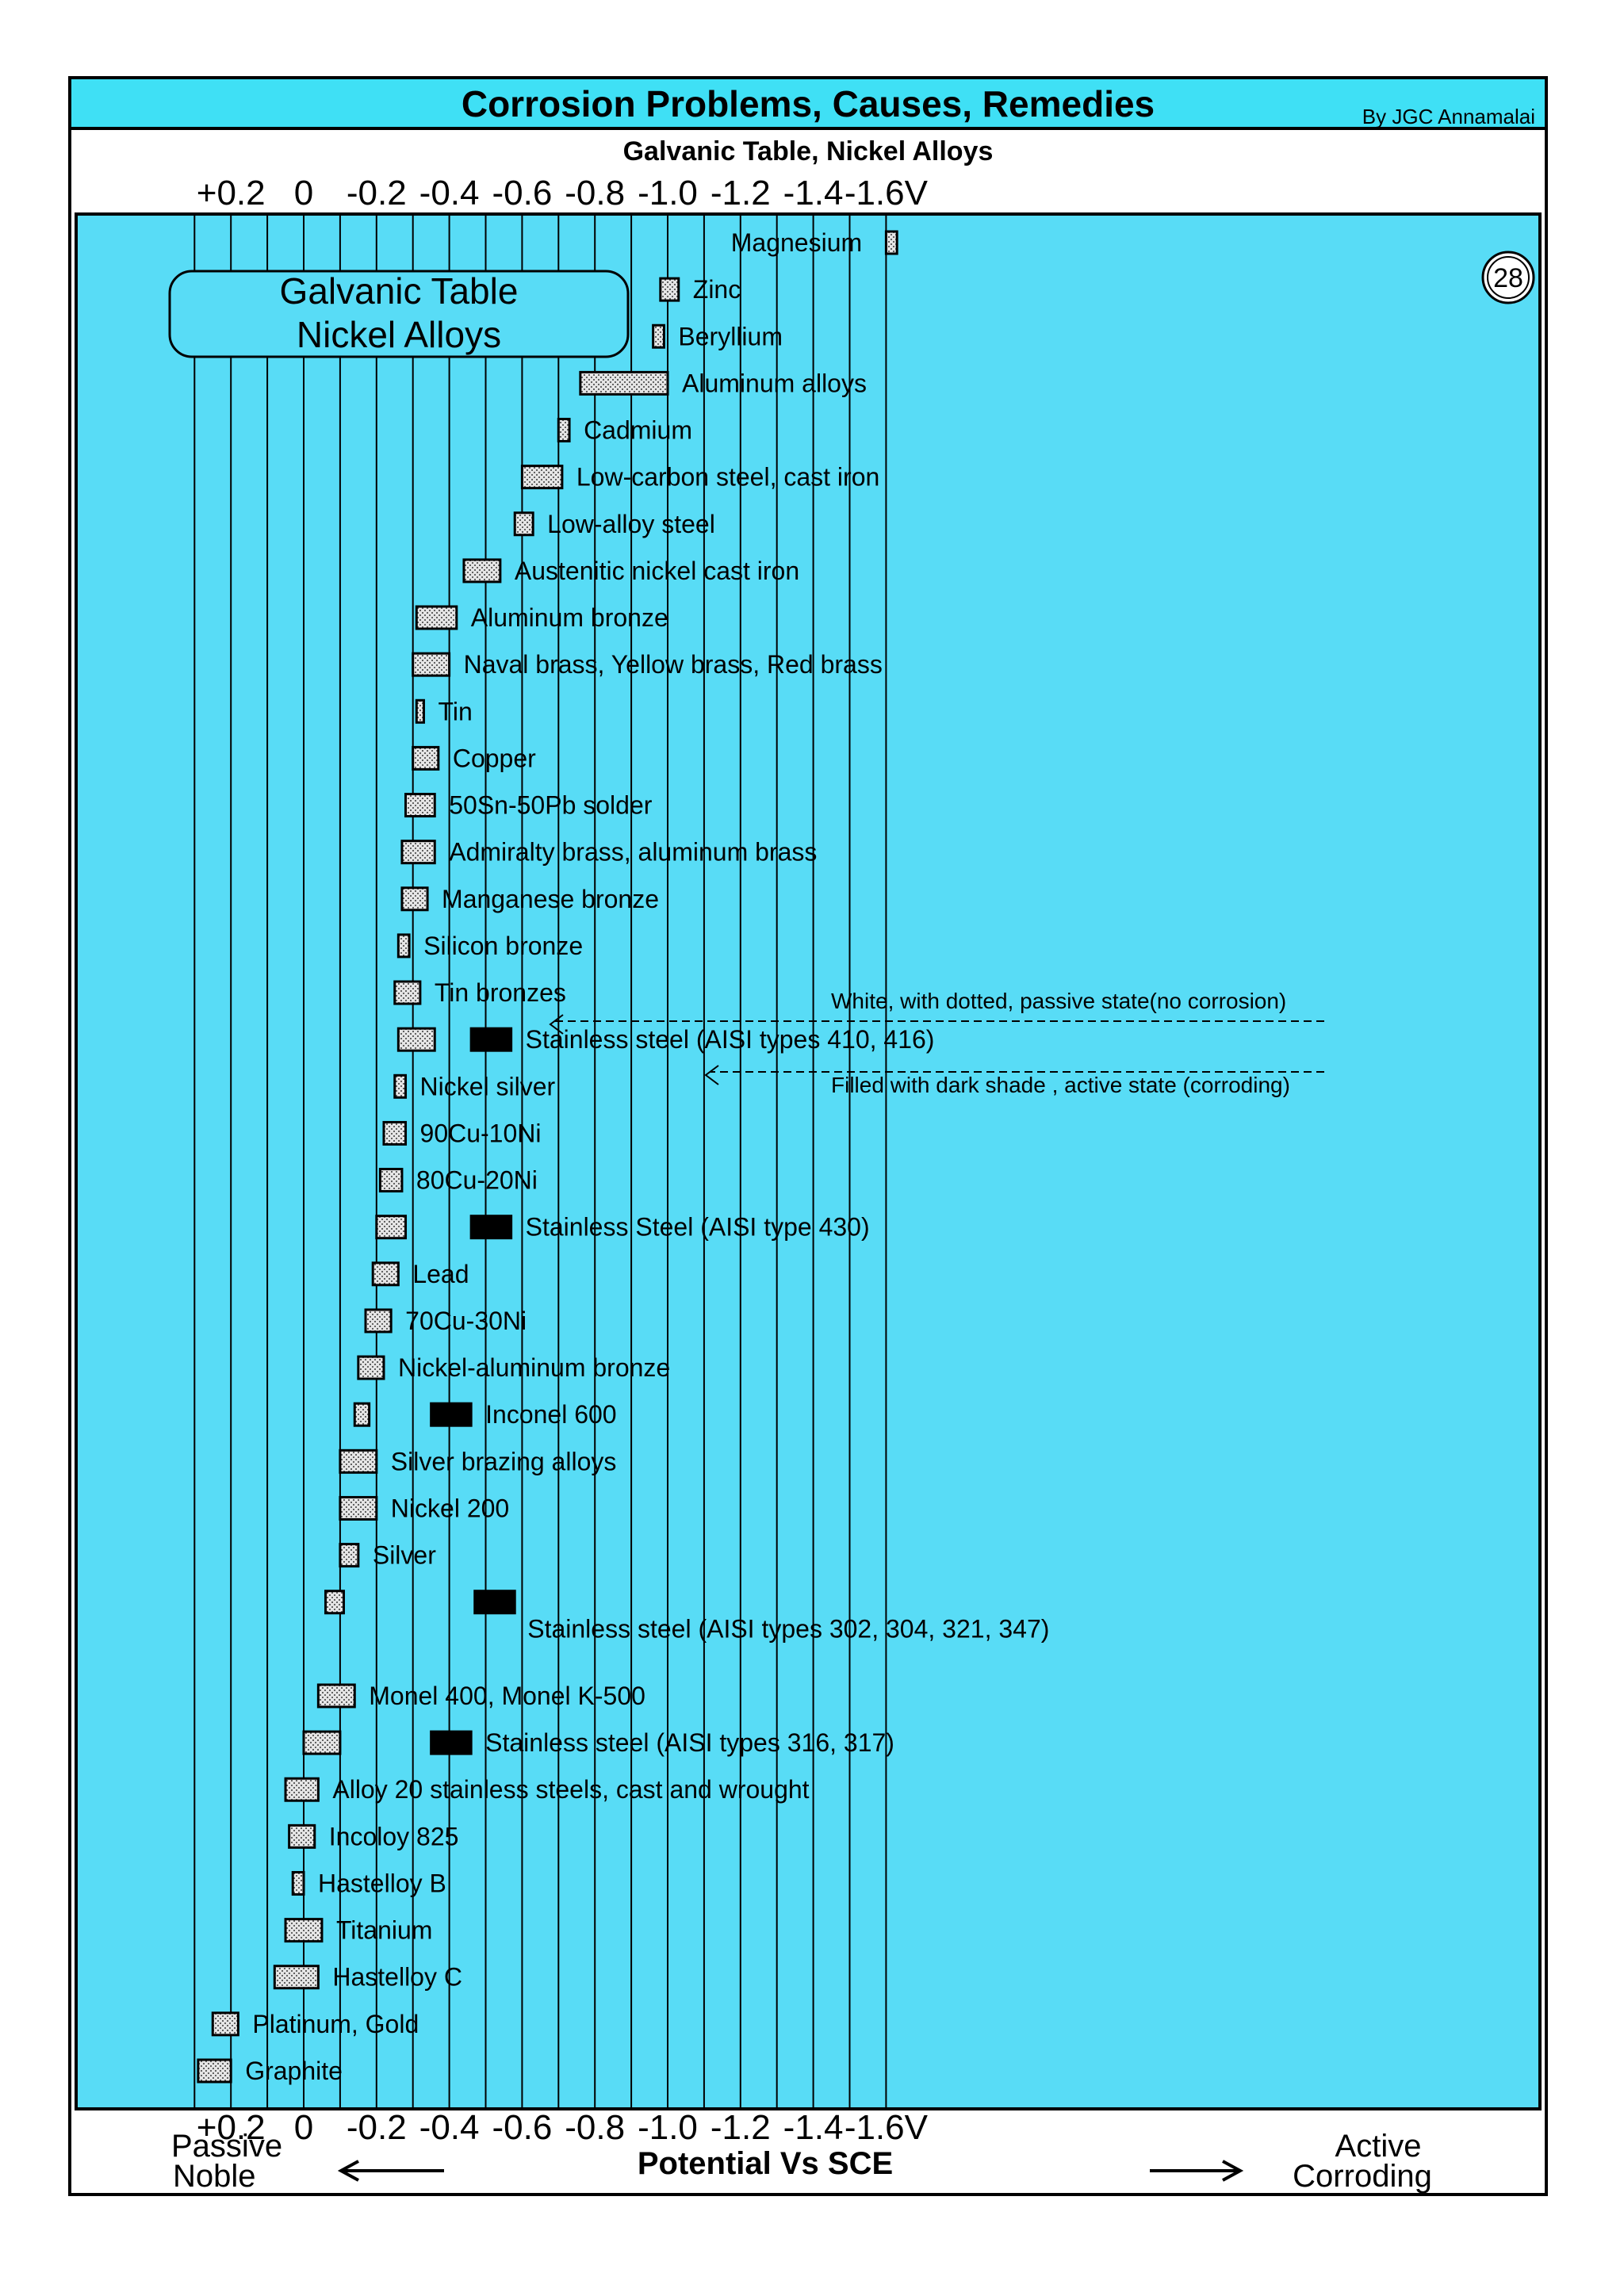  Describe the element at coordinates (232, 2127) in the screenshot. I see `x-tick-bottom: +0.2` at that location.